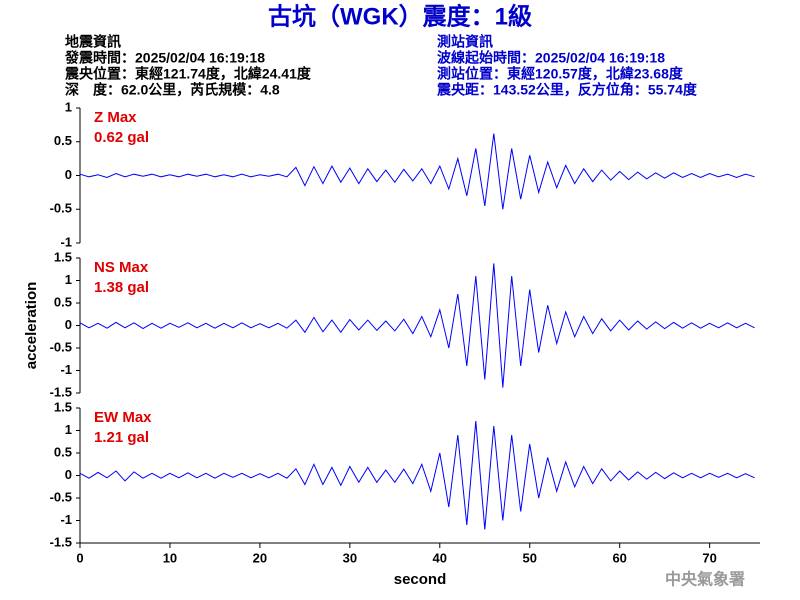 This screenshot has width=800, height=600. Describe the element at coordinates (567, 90) in the screenshot. I see `info-line: 震央距：143.52公里，反方位角：55.74度` at that location.